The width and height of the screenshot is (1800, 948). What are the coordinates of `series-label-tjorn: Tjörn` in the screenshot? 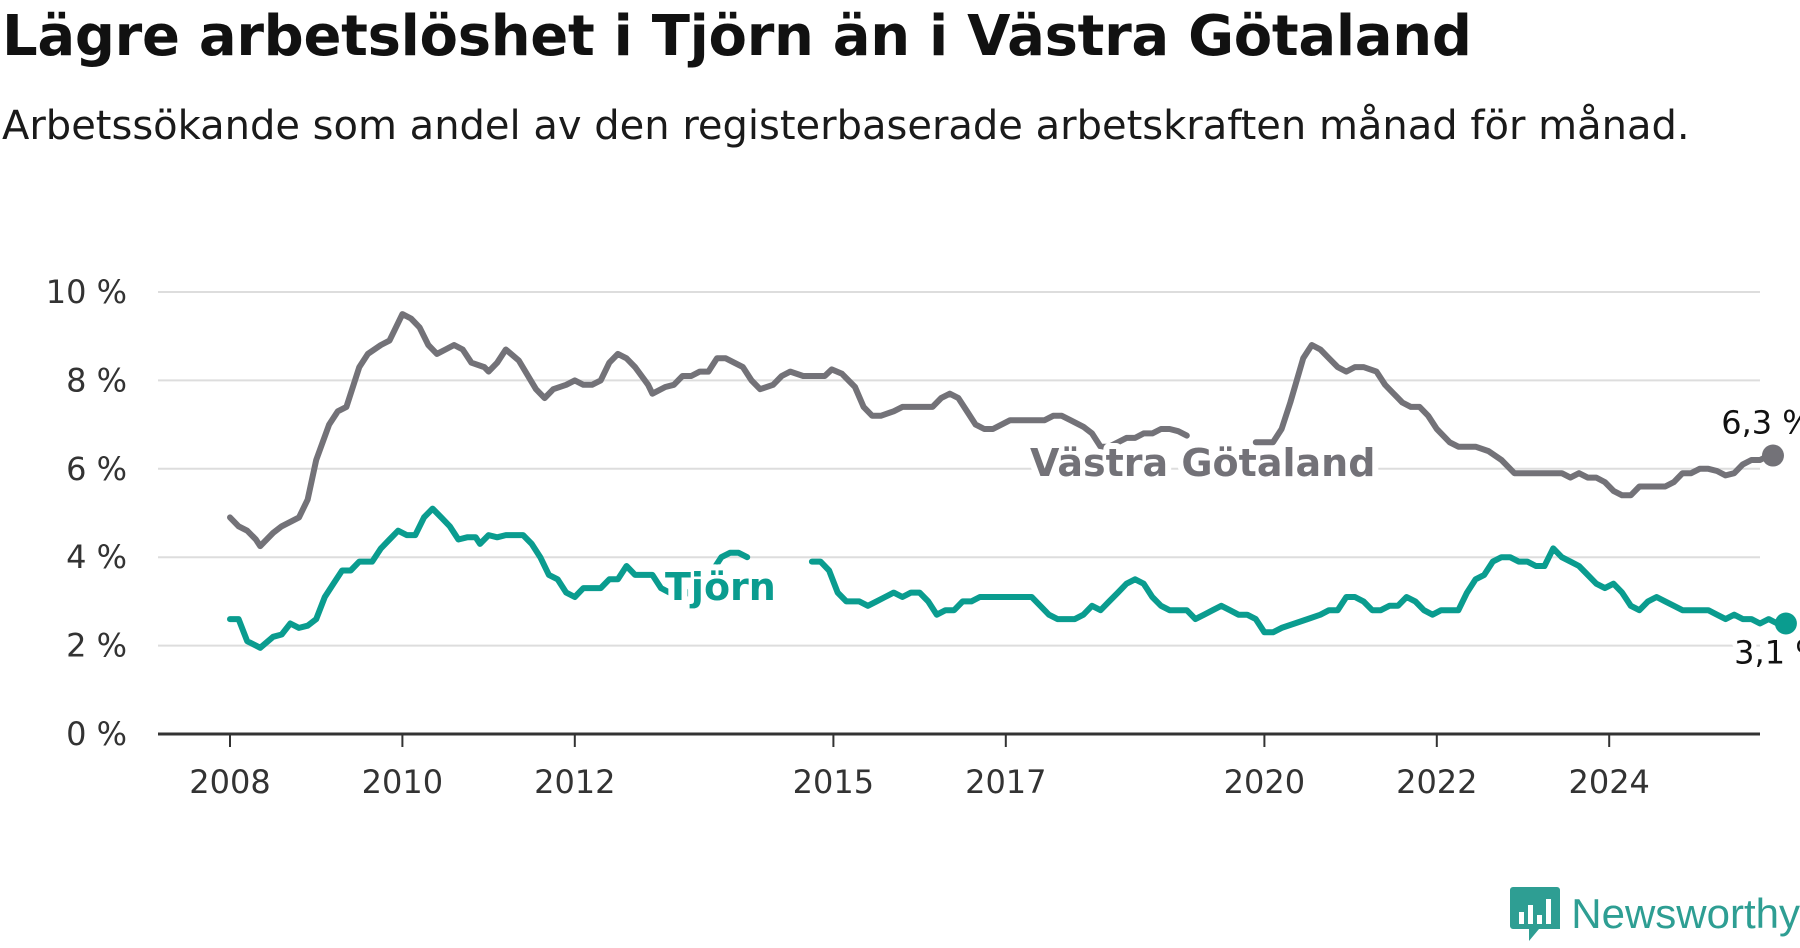 It's located at (720, 587).